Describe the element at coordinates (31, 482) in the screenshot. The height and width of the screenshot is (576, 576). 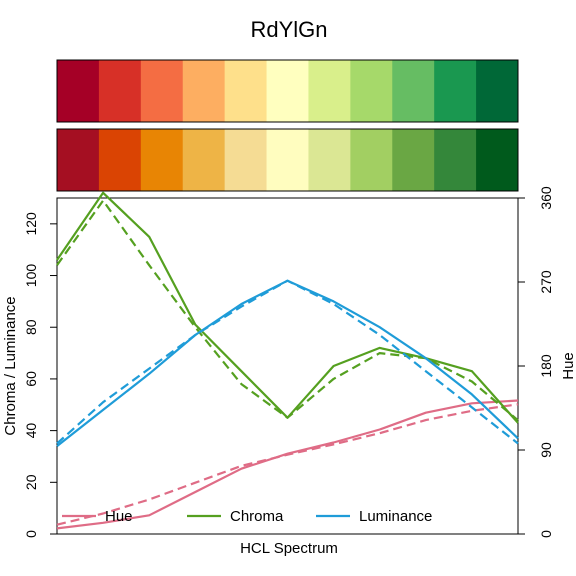
I see `y-tick-label-left: 20` at that location.